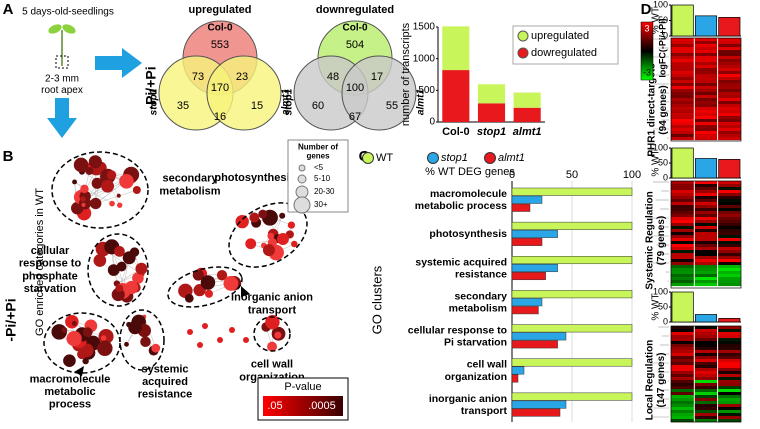 The image size is (760, 429). Describe the element at coordinates (302, 192) in the screenshot. I see `size-key` at that location.